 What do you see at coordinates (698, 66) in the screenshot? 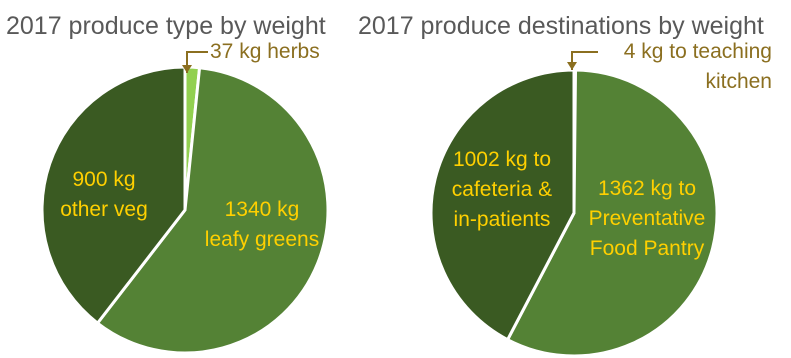
I see `slice-label-1-0: 4 kg to teaching kitchen` at bounding box center [698, 66].